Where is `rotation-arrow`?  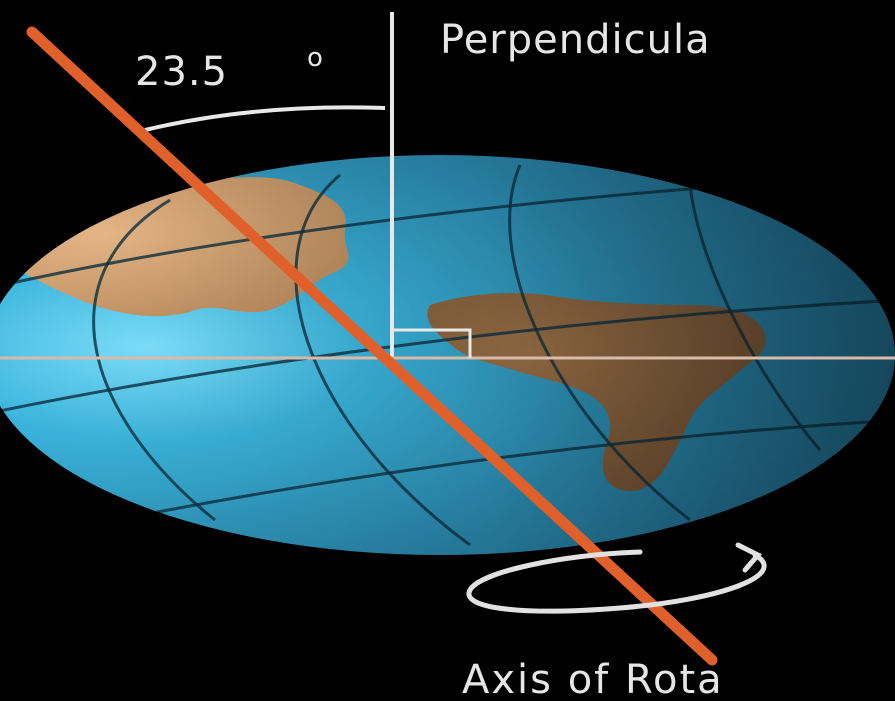
rotation-arrow is located at coordinates (616, 578).